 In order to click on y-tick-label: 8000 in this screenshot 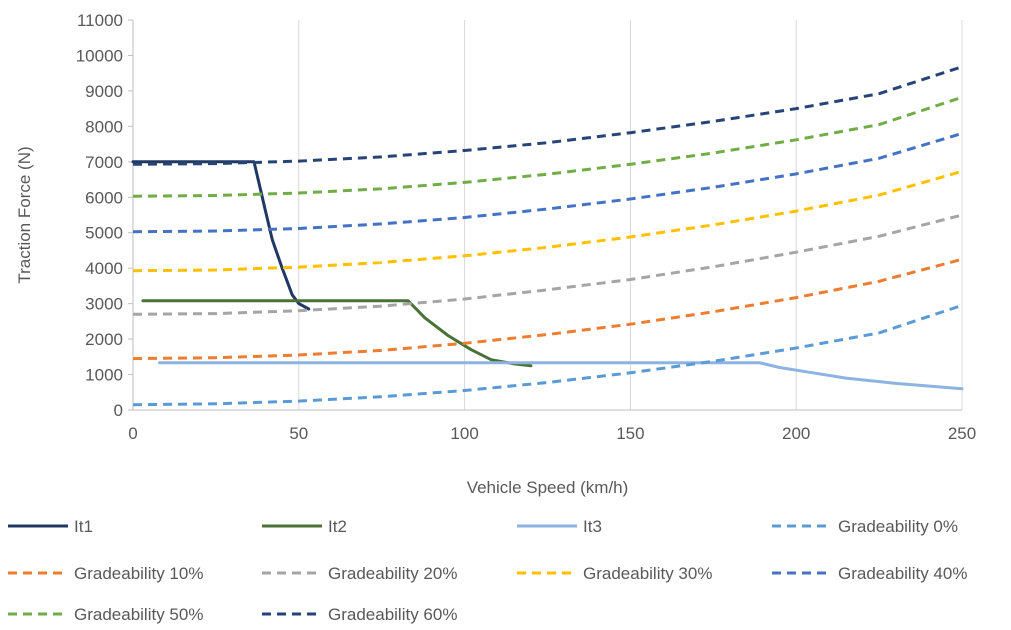, I will do `click(104, 126)`.